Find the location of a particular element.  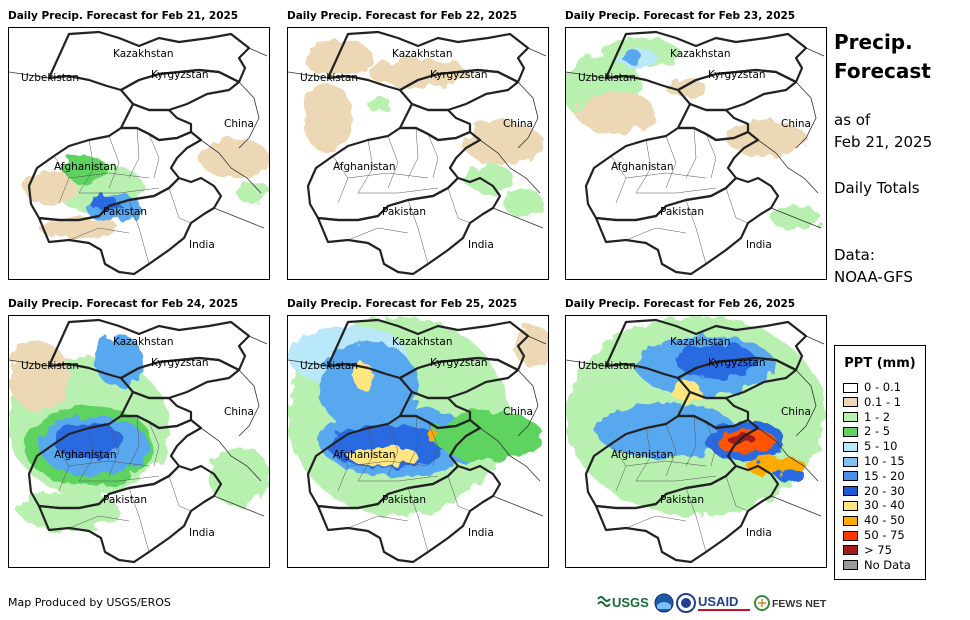

legend-item: 0 - 0.1 is located at coordinates (872, 387).